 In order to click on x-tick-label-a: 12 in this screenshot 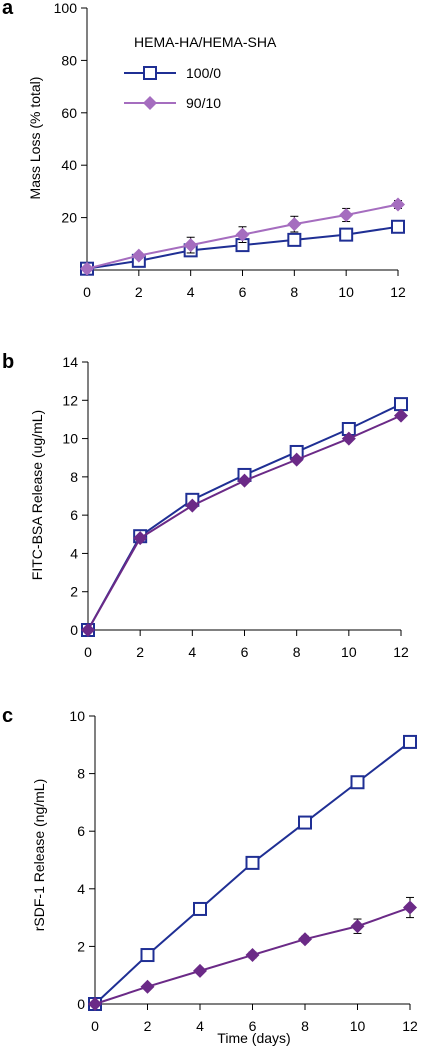, I will do `click(398, 292)`.